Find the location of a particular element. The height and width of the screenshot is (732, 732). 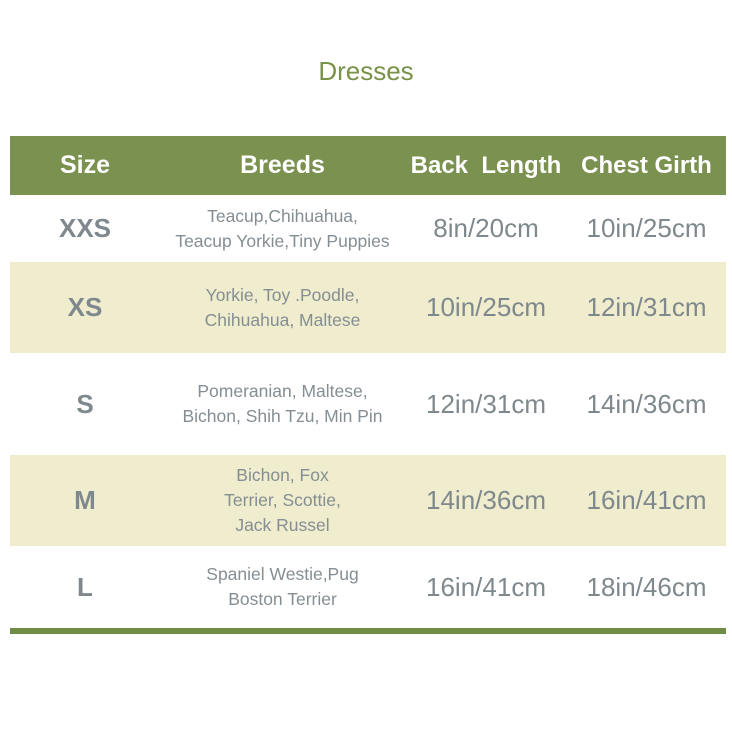

breeds-cell: Bichon, Fox Terrier, Scottie, Jack Russel is located at coordinates (282, 500).